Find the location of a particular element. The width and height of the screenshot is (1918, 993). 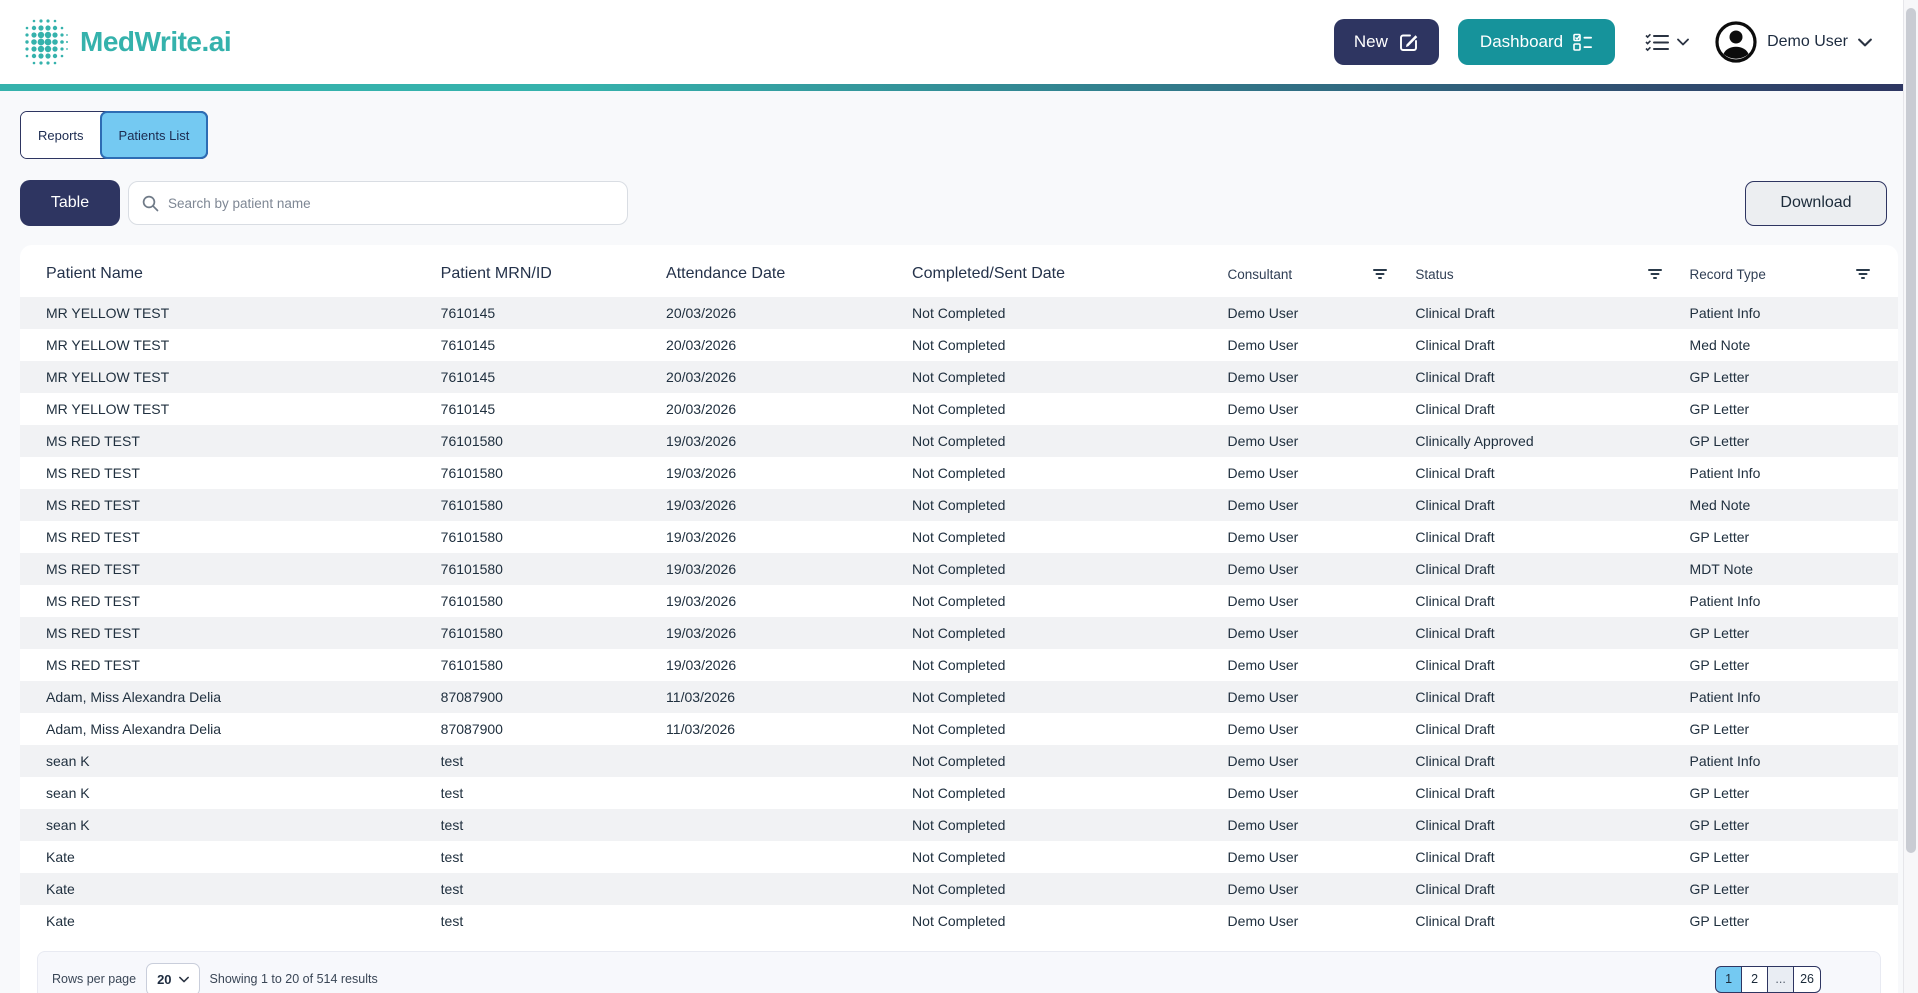

table-view-button: Table is located at coordinates (70, 203).